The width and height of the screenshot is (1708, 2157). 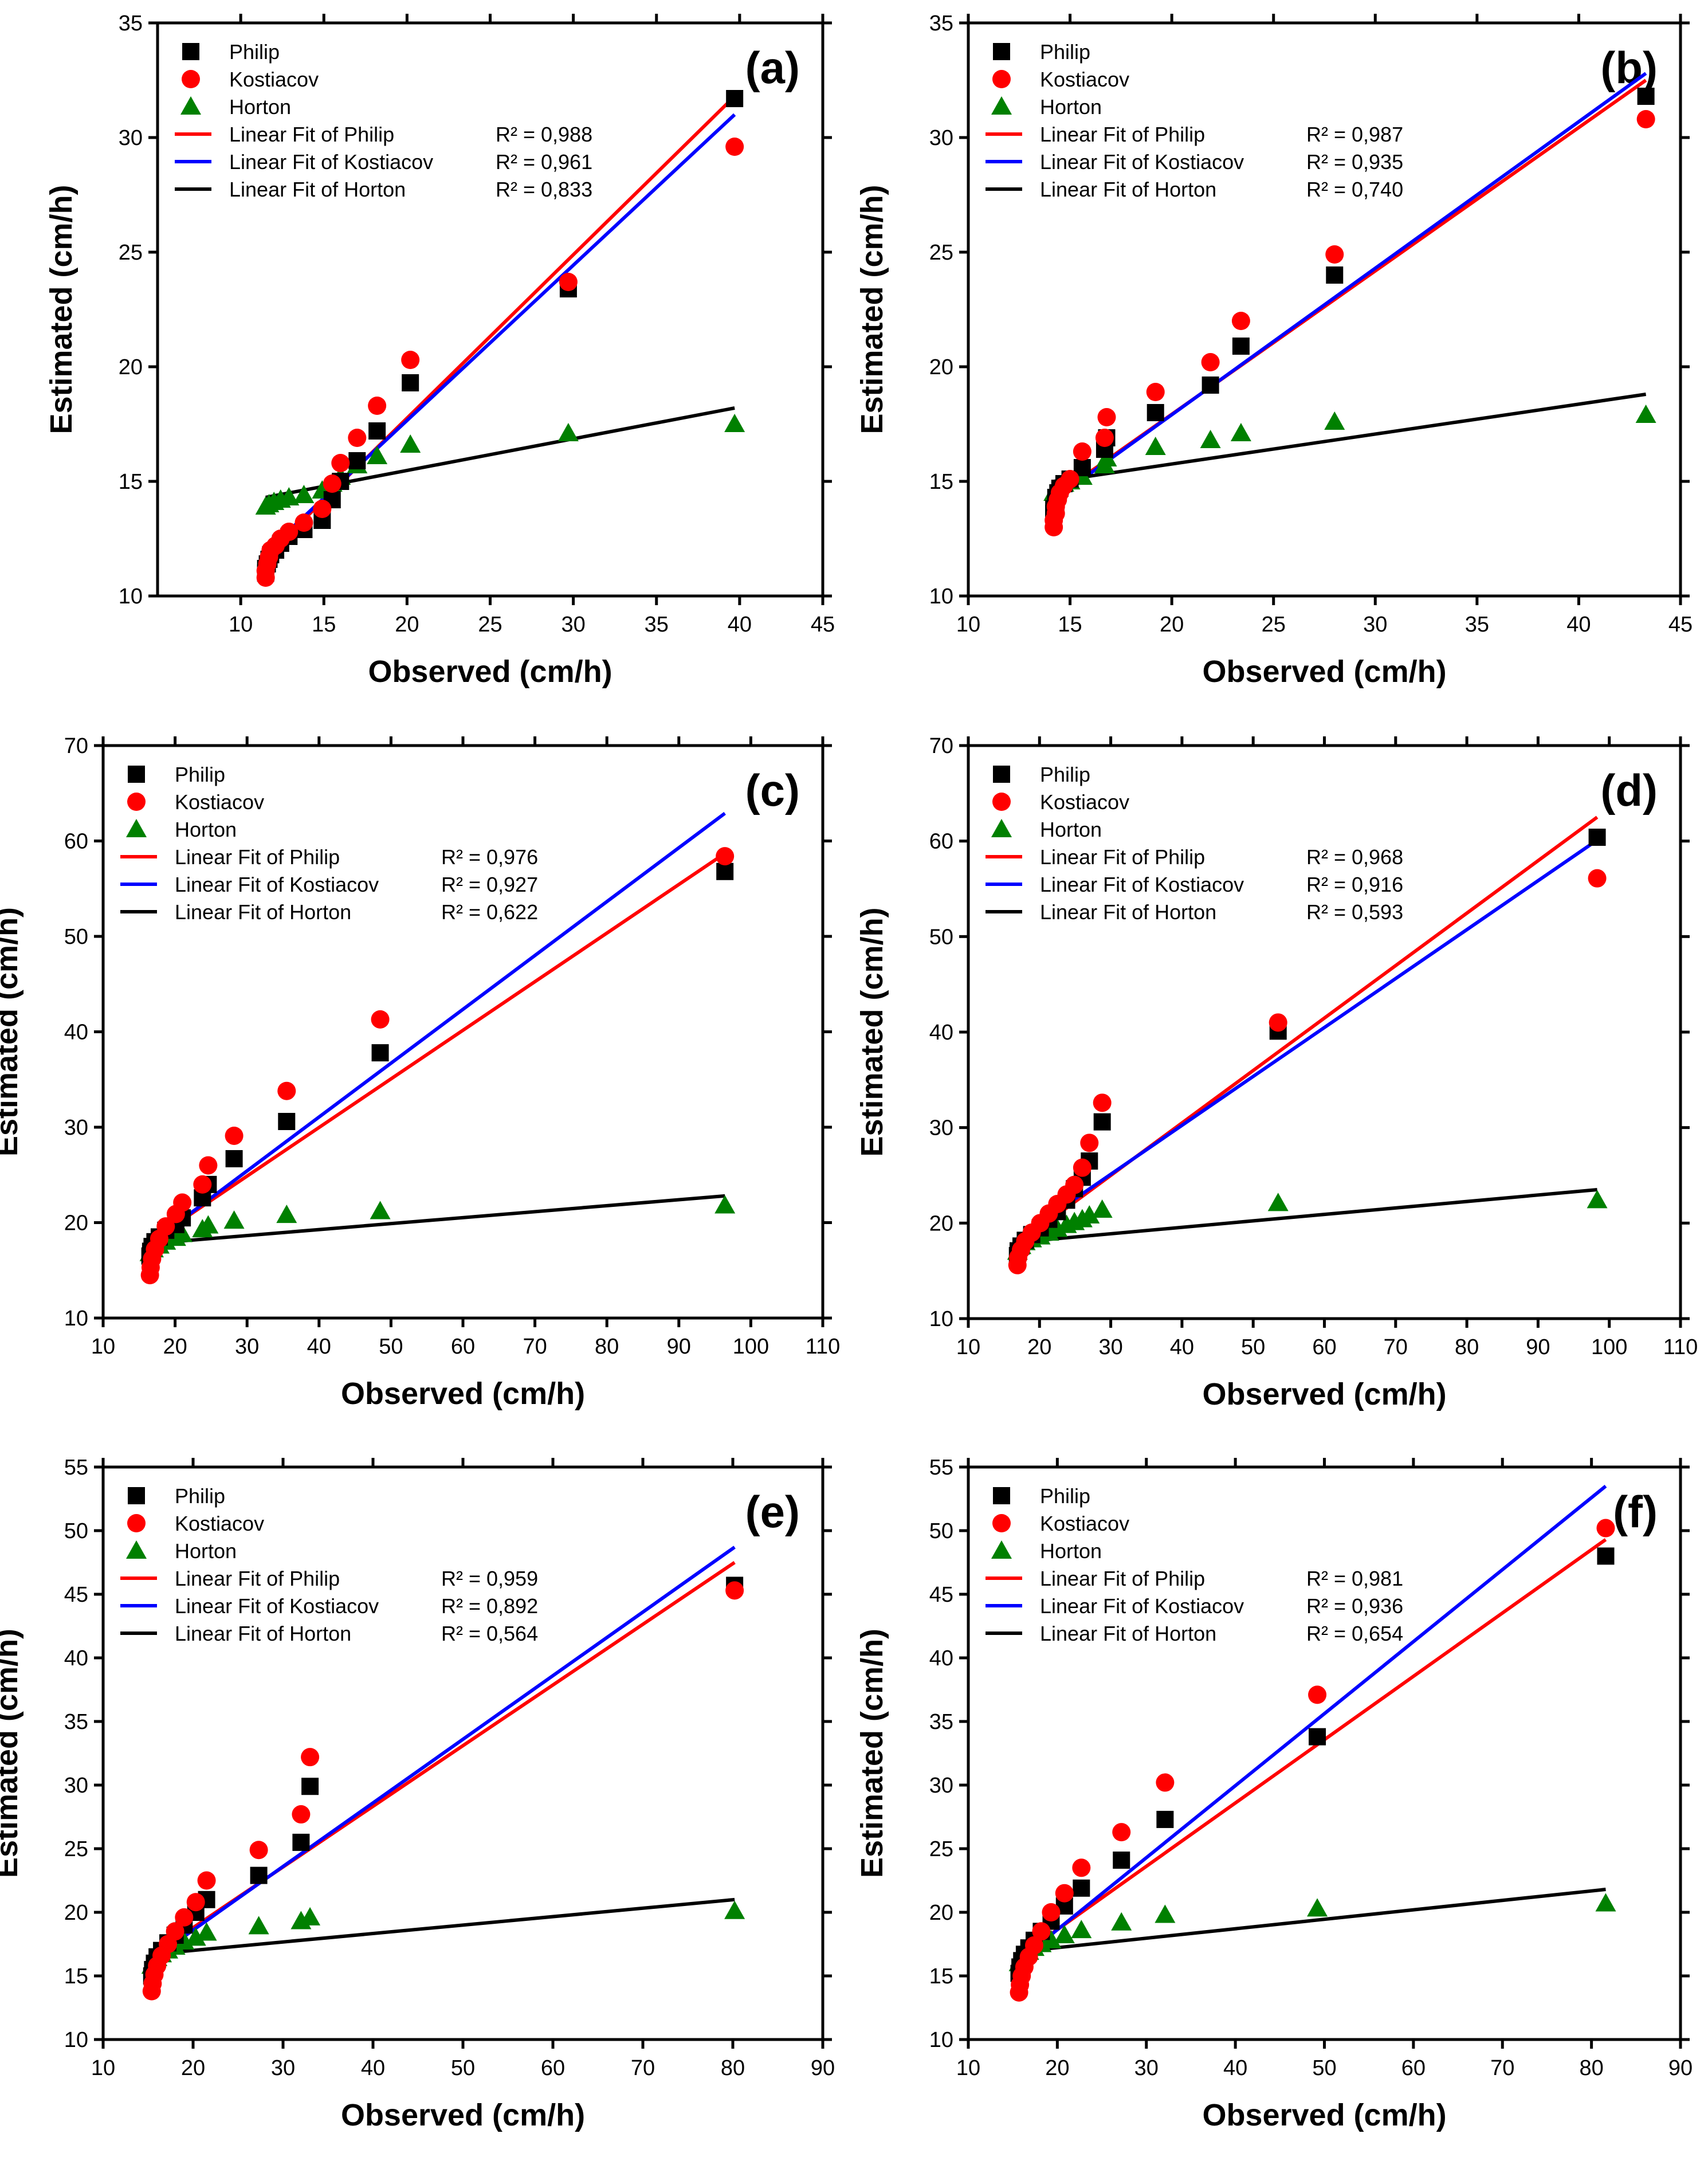 I want to click on r-squared-label: R² = 0,622, so click(x=489, y=912).